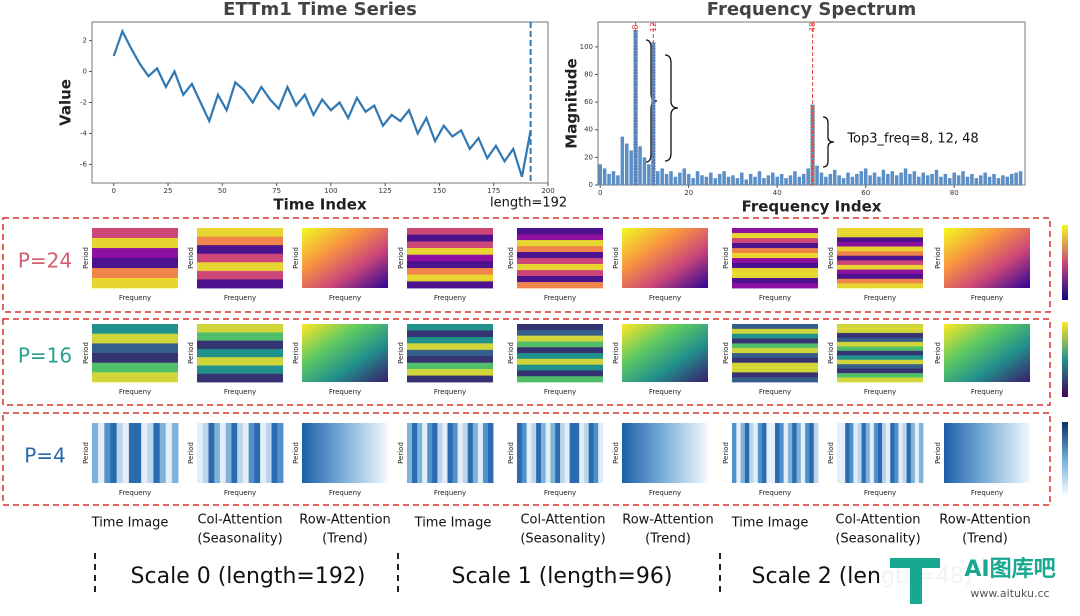  What do you see at coordinates (547, 191) in the screenshot?
I see `x-tick-label: 200` at bounding box center [547, 191].